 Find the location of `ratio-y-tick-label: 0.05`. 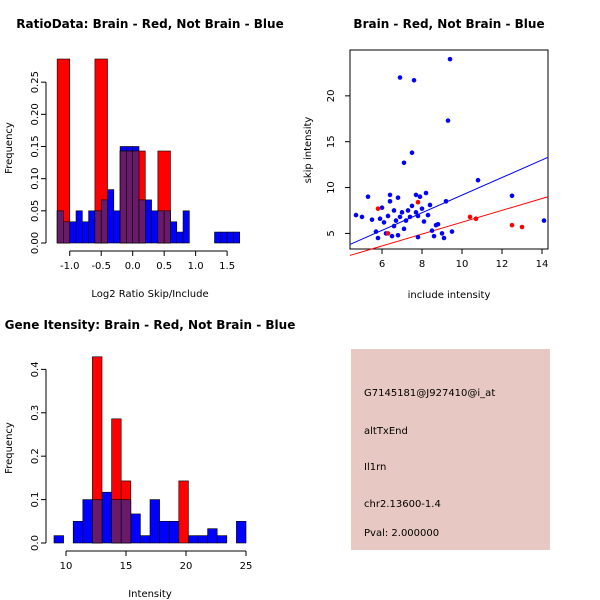

ratio-y-tick-label: 0.05 is located at coordinates (35, 211).